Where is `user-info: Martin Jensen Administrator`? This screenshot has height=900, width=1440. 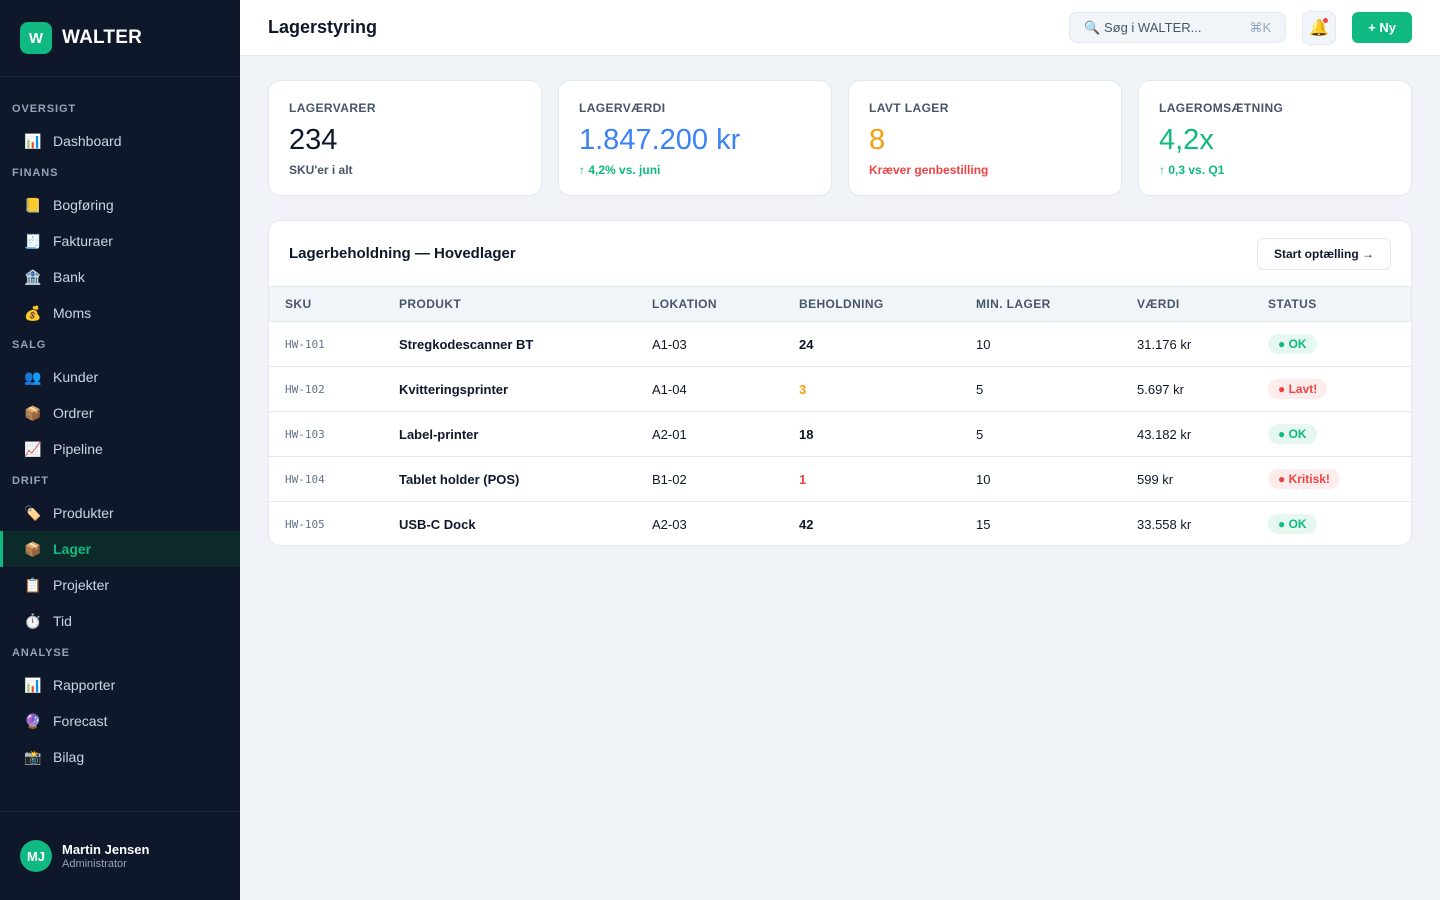
user-info: Martin Jensen Administrator is located at coordinates (105, 856).